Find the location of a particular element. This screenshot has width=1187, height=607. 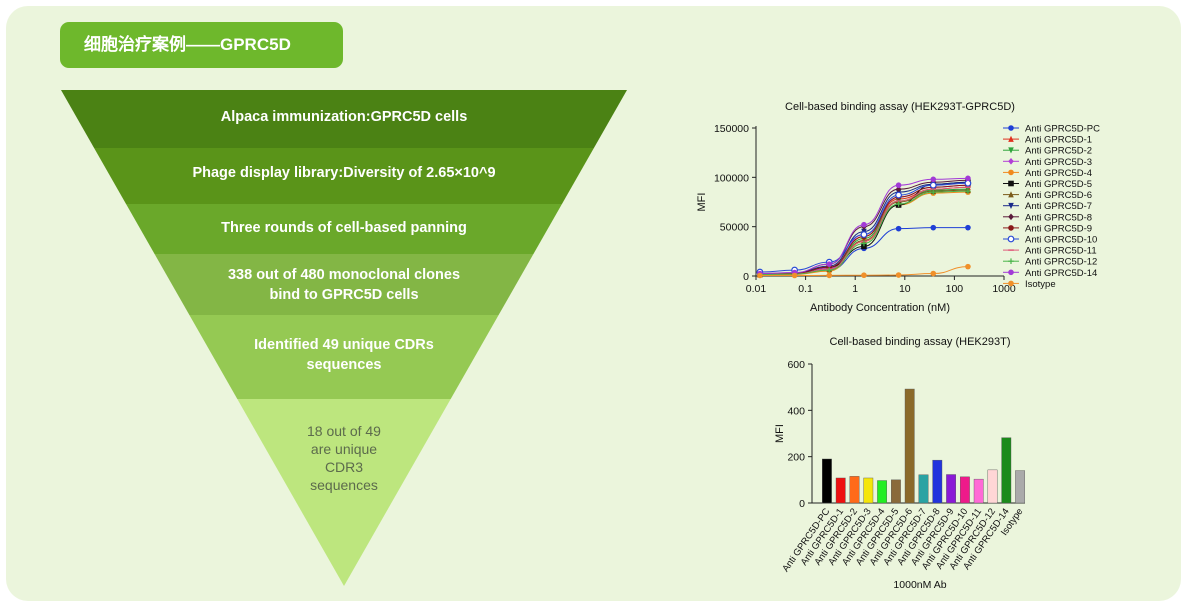

bar-chart-title: Cell-based binding assay (HEK293T) is located at coordinates (920, 342).